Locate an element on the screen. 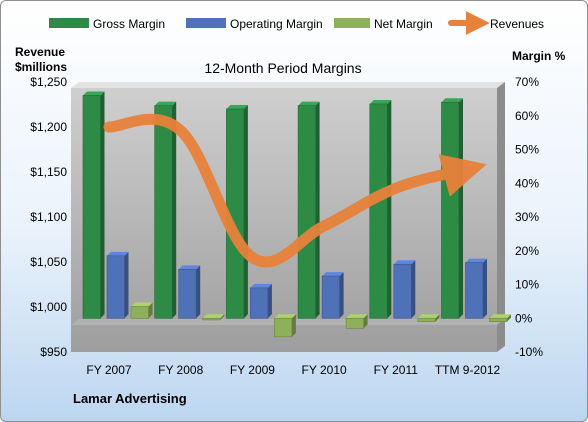  bar-gross-margin-fy-2009 is located at coordinates (237, 212).